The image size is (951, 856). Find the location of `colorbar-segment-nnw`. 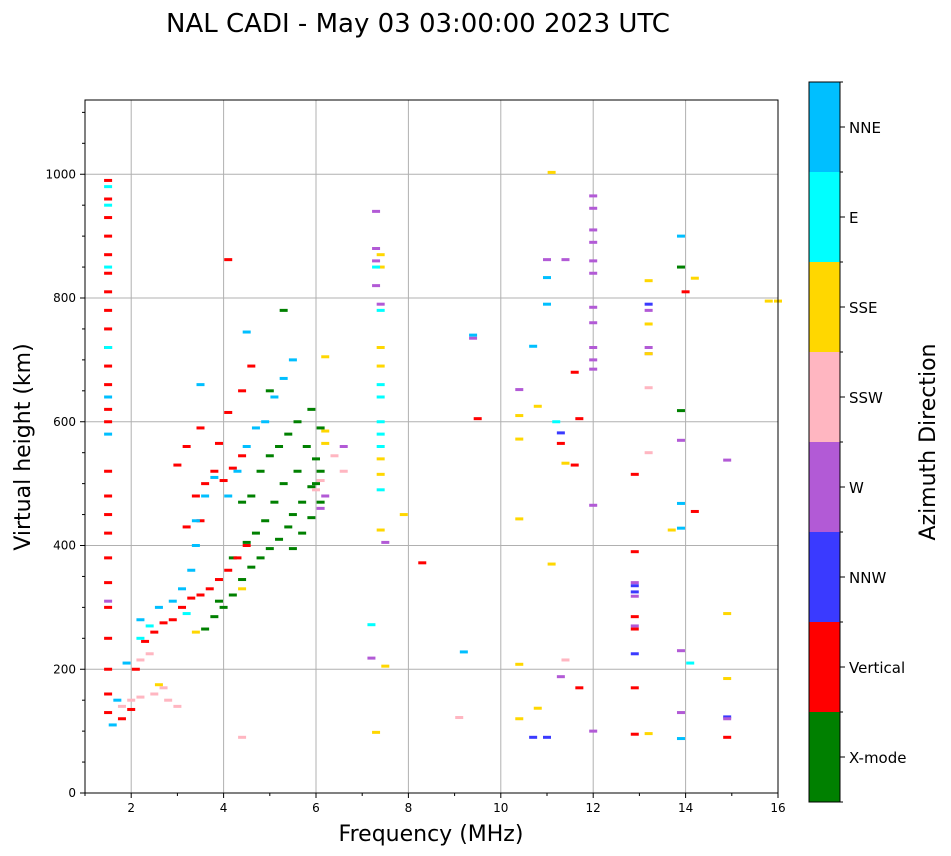

colorbar-segment-nnw is located at coordinates (824, 577).